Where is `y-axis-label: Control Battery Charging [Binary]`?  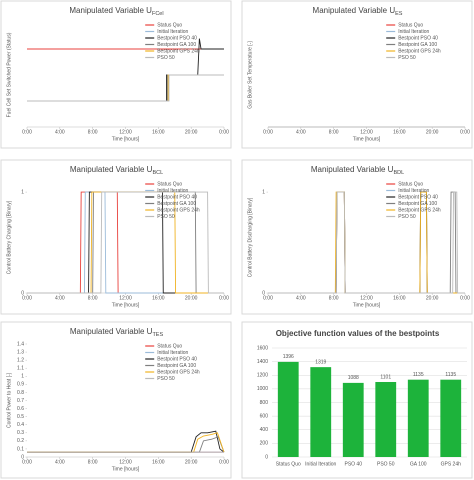
y-axis-label: Control Battery Charging [Binary] is located at coordinates (9, 237).